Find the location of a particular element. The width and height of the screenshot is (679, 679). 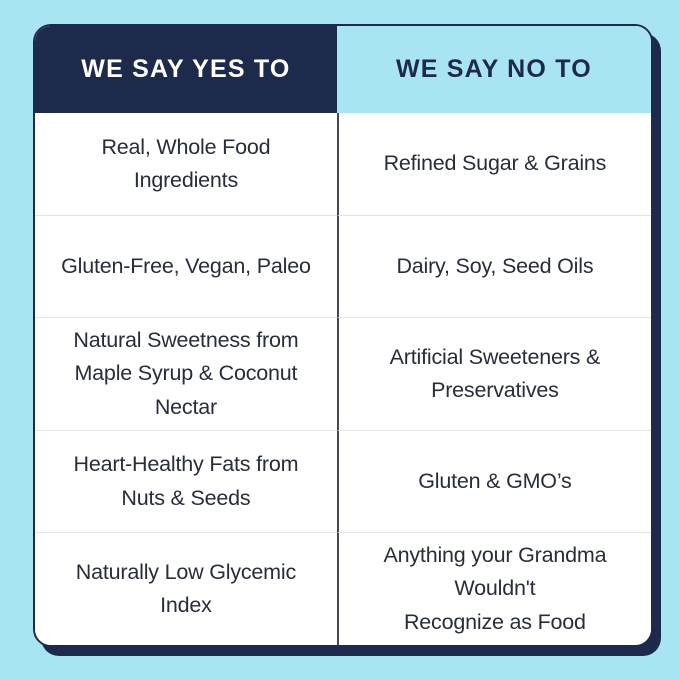

table-row-3-no-cell: Artificial Sweeteners & Preservatives is located at coordinates (493, 374).